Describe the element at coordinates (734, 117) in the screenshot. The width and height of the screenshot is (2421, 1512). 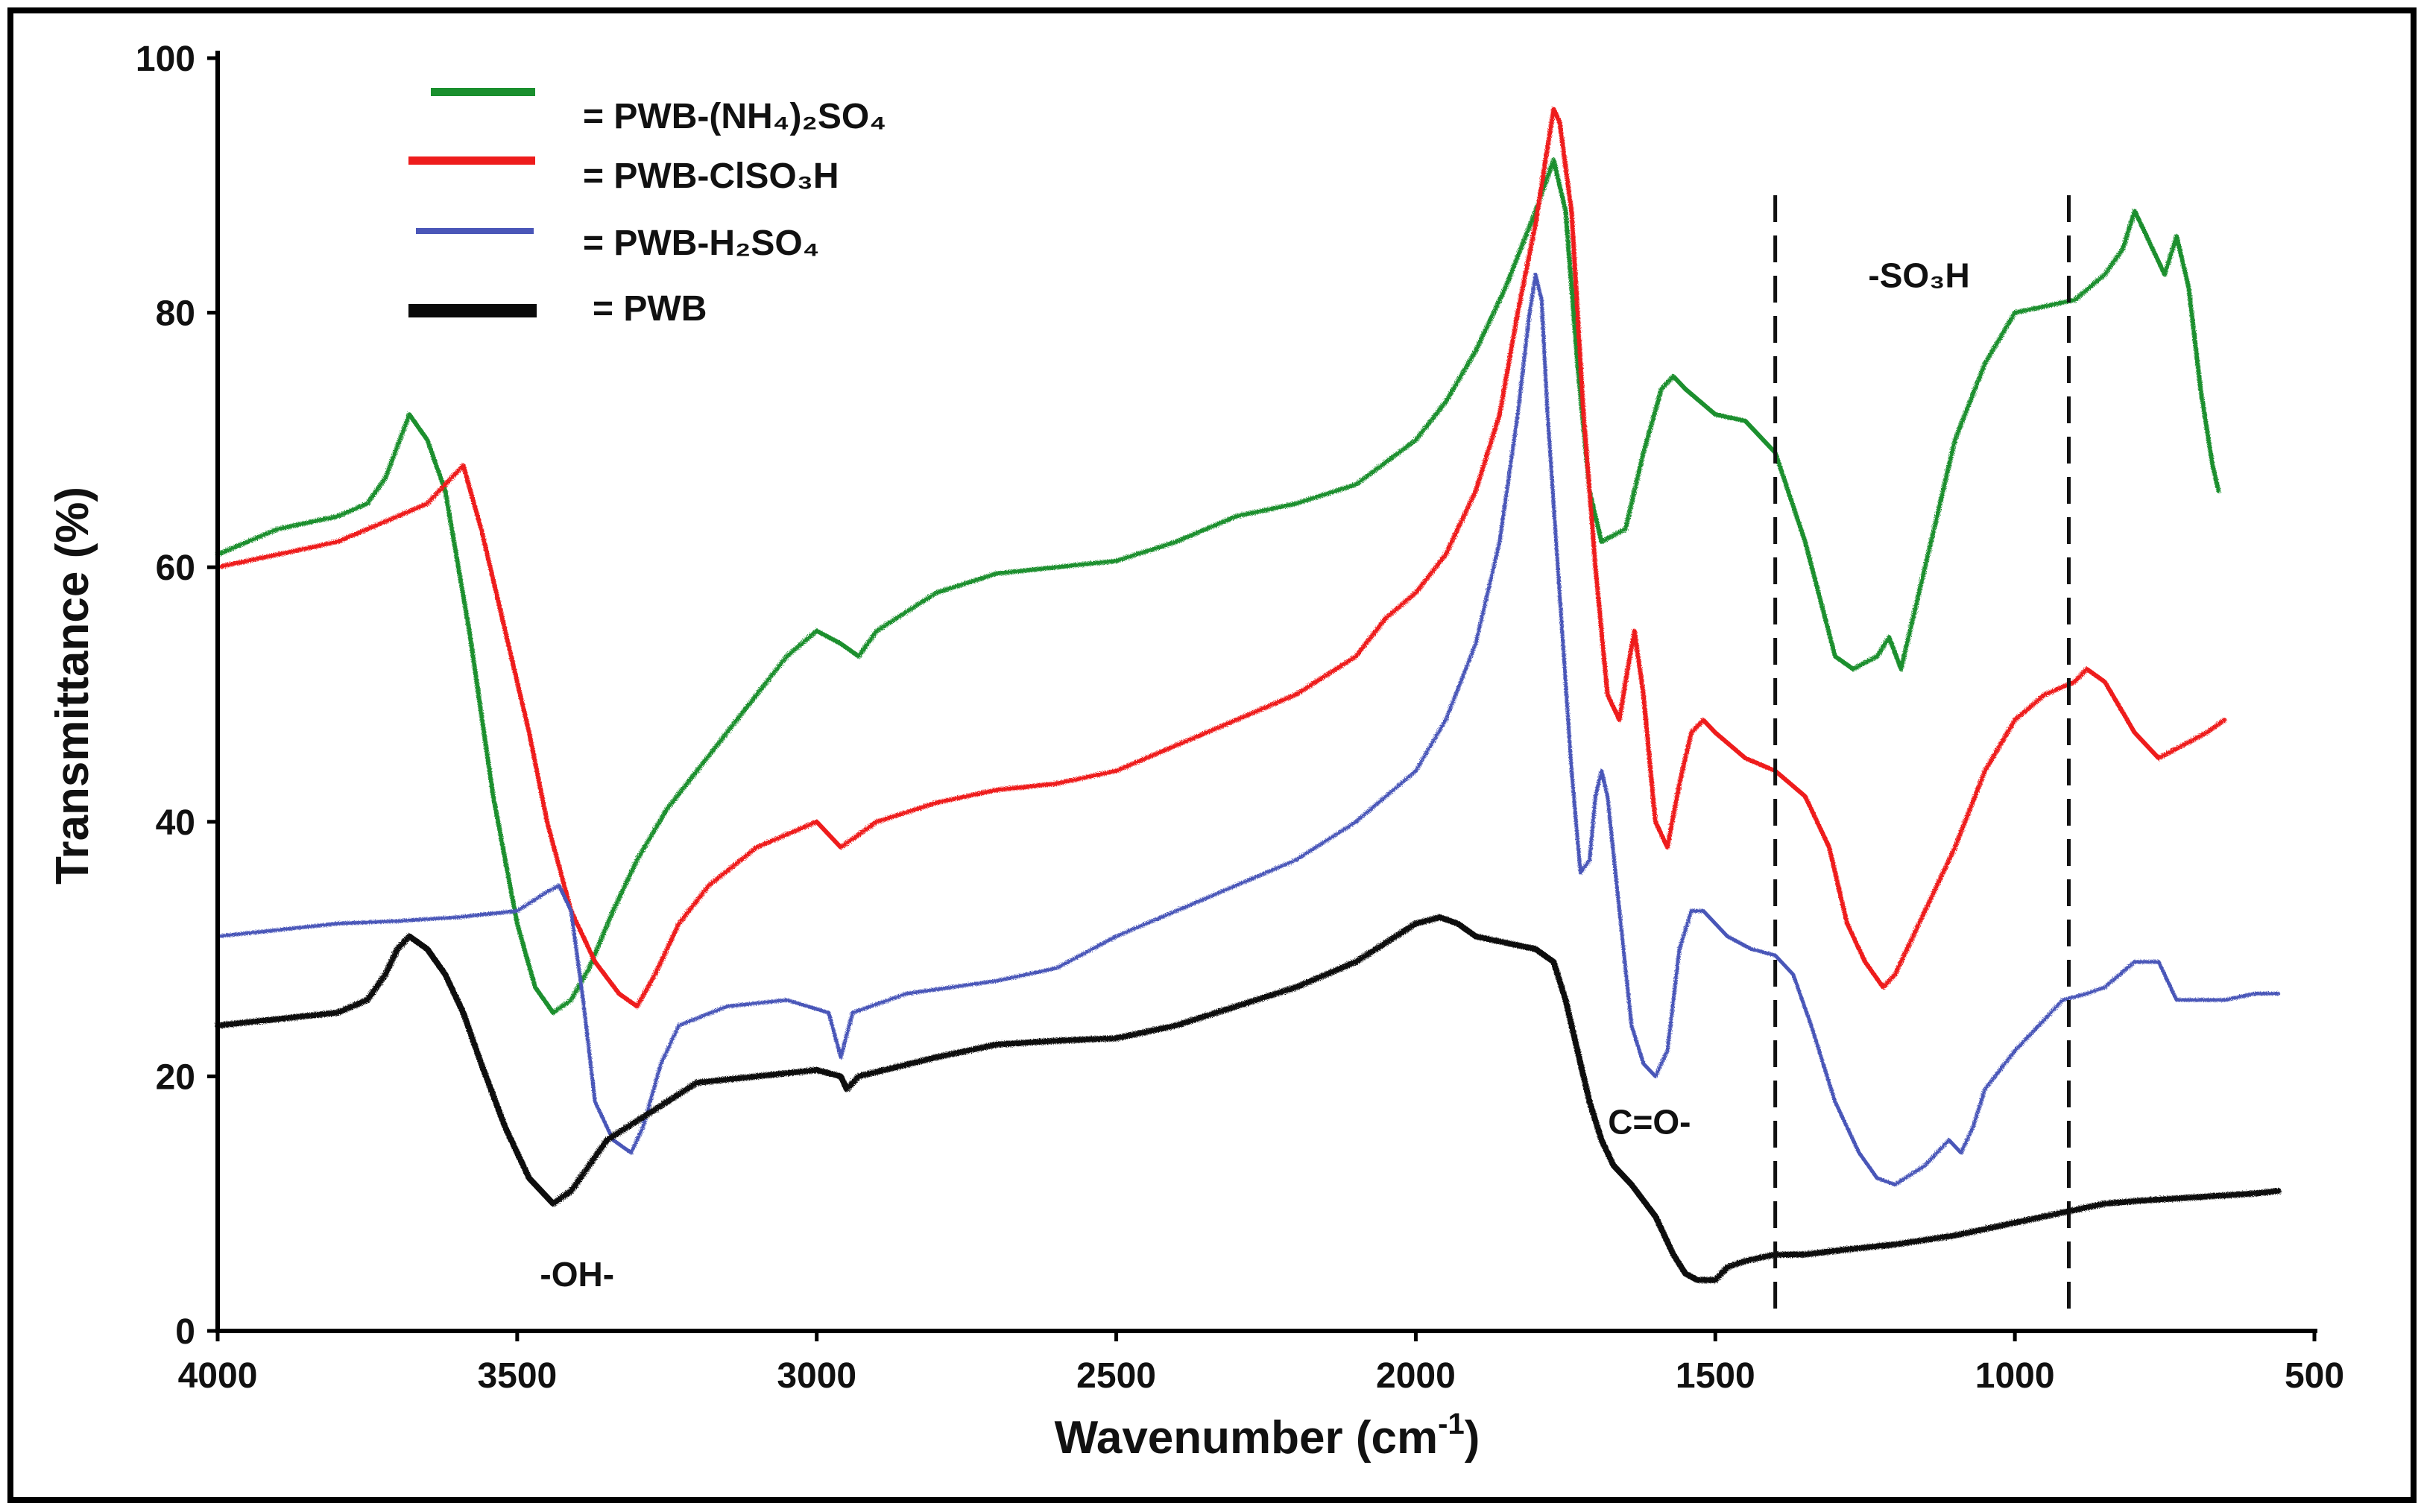
I see `legend-label-nh4-so4: = PWB-(NH₄)₂SO₄` at that location.